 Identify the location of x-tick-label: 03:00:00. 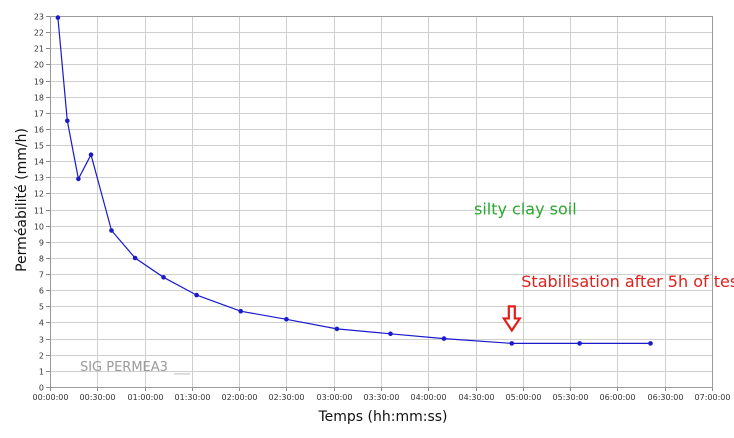
(335, 397).